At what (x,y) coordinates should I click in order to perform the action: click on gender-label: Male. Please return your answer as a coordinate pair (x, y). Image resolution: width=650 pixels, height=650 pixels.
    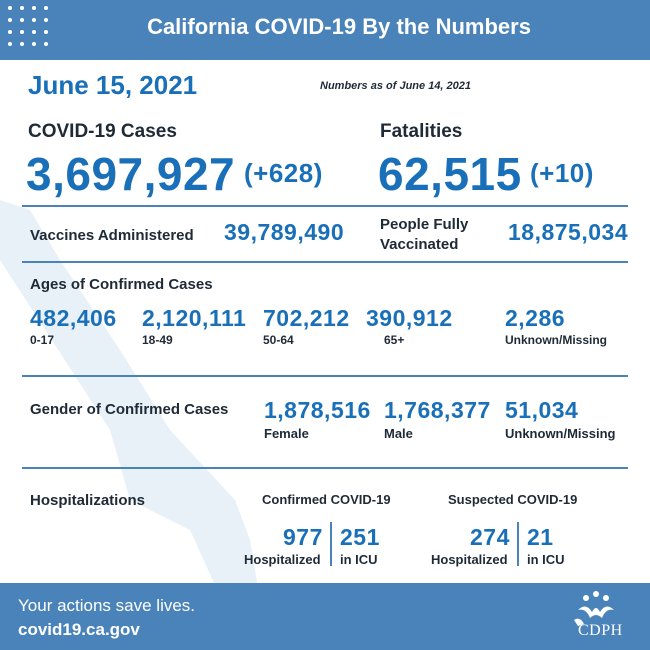
    Looking at the image, I should click on (398, 433).